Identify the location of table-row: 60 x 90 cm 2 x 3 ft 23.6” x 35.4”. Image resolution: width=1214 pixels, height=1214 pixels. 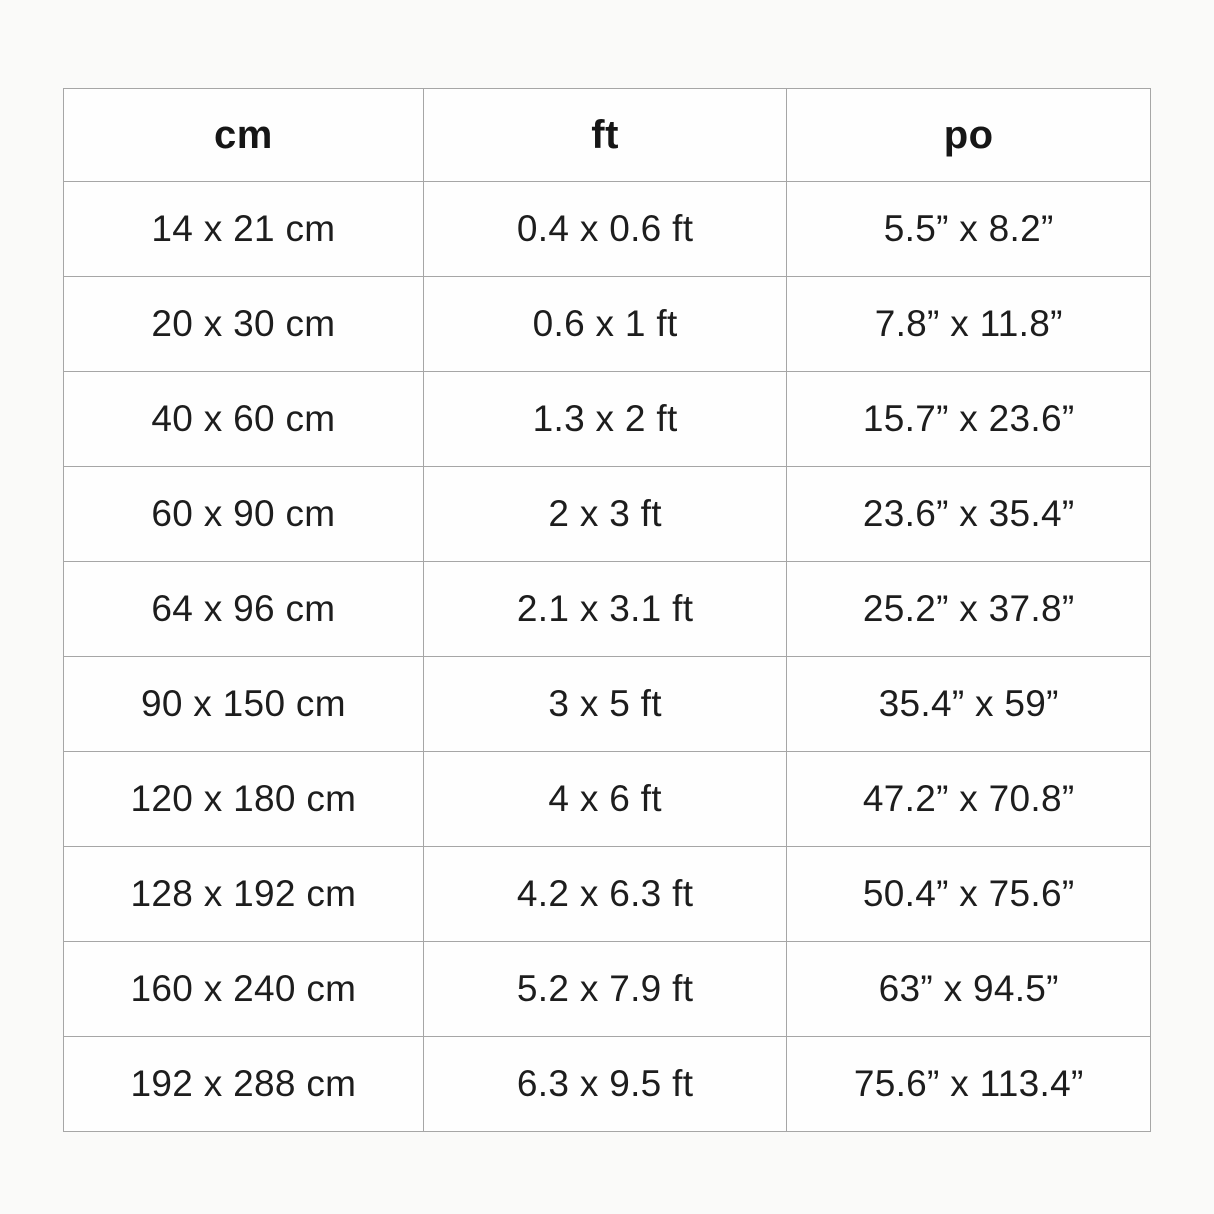
(607, 514).